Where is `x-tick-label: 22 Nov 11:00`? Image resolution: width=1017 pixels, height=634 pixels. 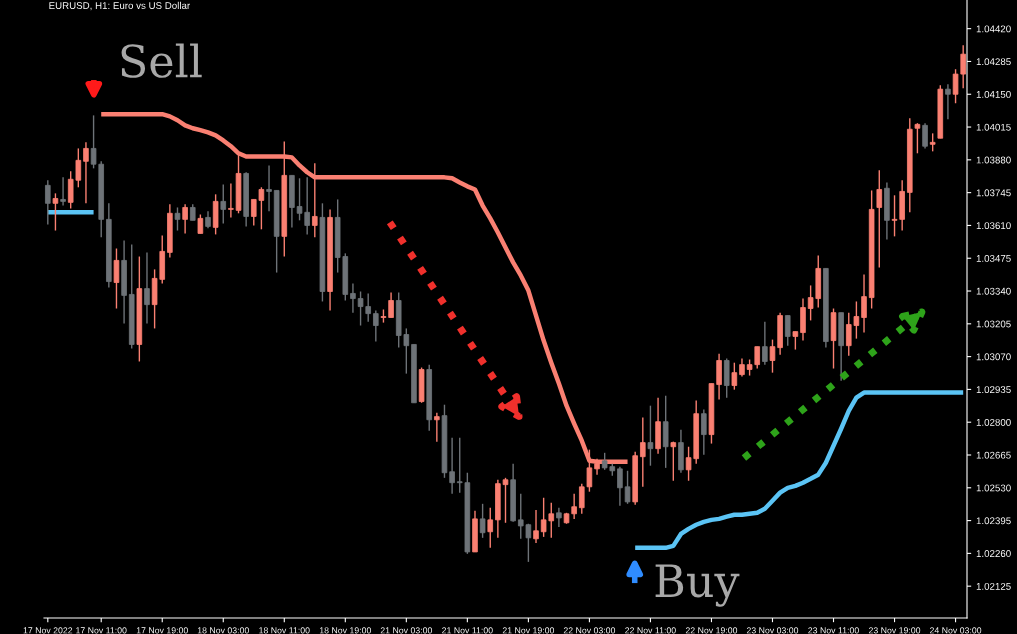
x-tick-label: 22 Nov 11:00 is located at coordinates (650, 630).